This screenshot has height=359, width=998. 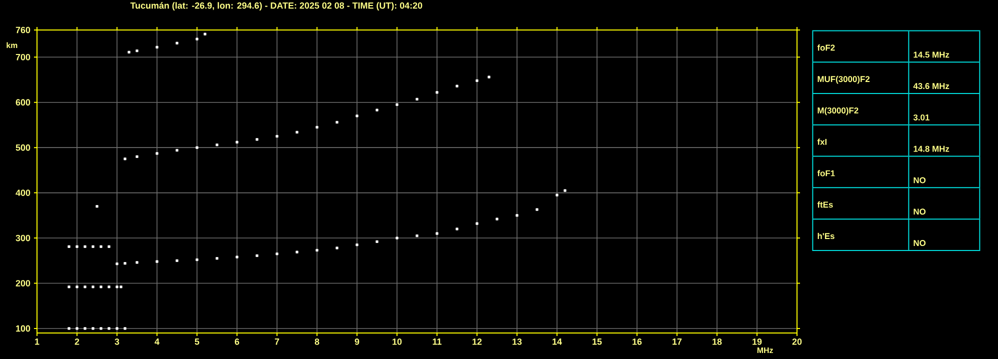 What do you see at coordinates (844, 80) in the screenshot?
I see `text: MUF(3000)F2` at bounding box center [844, 80].